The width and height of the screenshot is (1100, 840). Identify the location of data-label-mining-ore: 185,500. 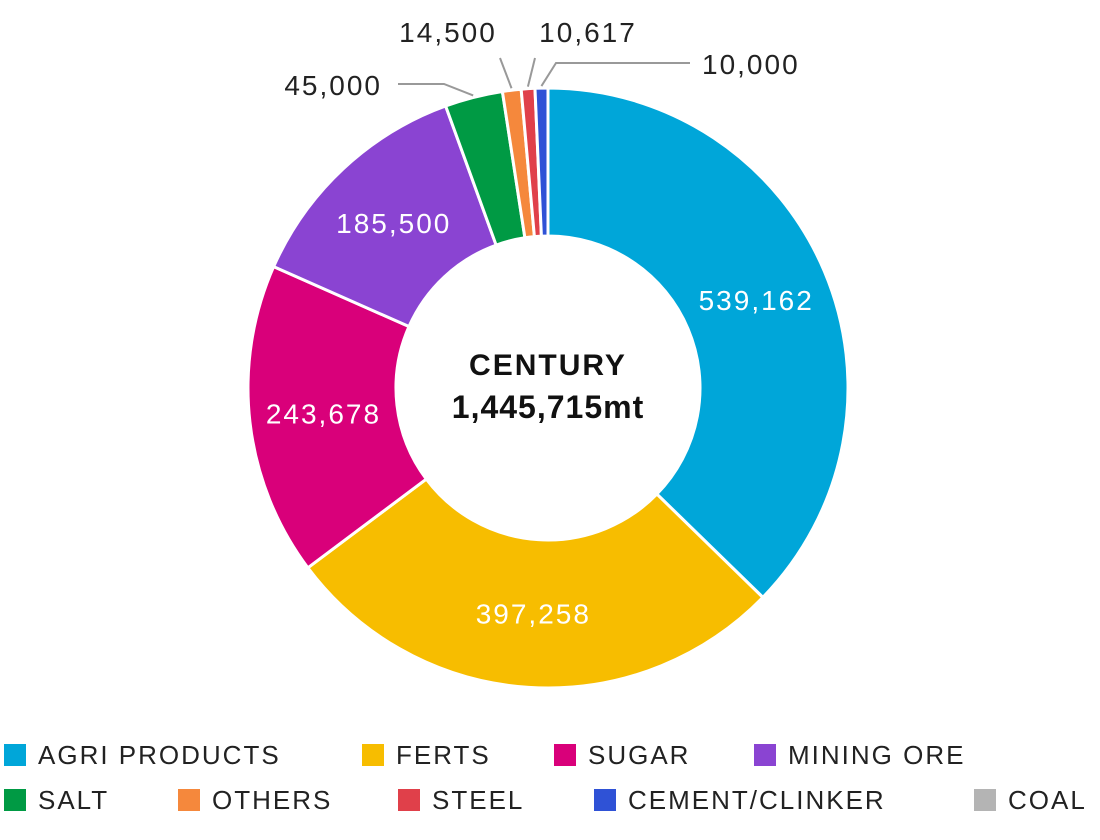
(393, 223).